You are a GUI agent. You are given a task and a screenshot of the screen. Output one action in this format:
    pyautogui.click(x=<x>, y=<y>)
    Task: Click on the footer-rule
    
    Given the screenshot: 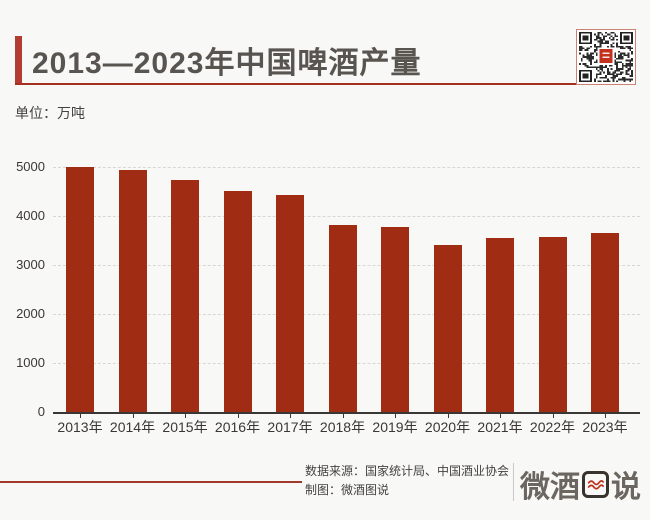 What is the action you would take?
    pyautogui.click(x=151, y=482)
    